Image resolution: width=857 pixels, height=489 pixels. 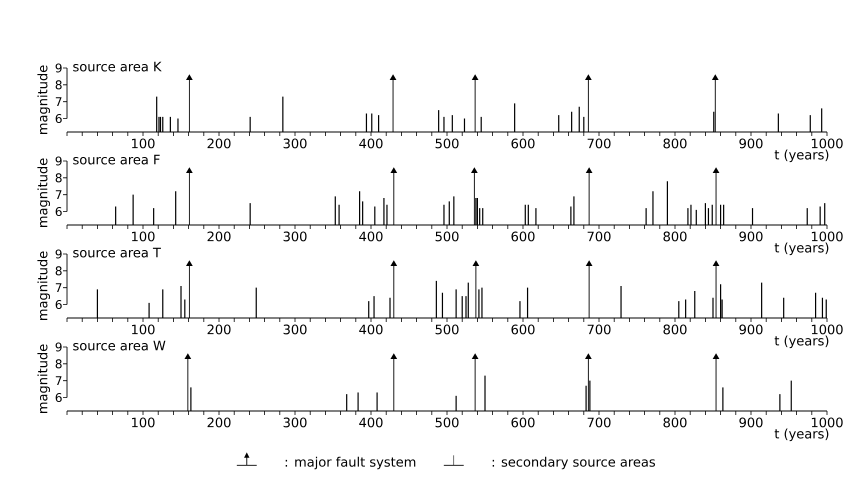 What do you see at coordinates (119, 345) in the screenshot?
I see `chart-title: source area W` at bounding box center [119, 345].